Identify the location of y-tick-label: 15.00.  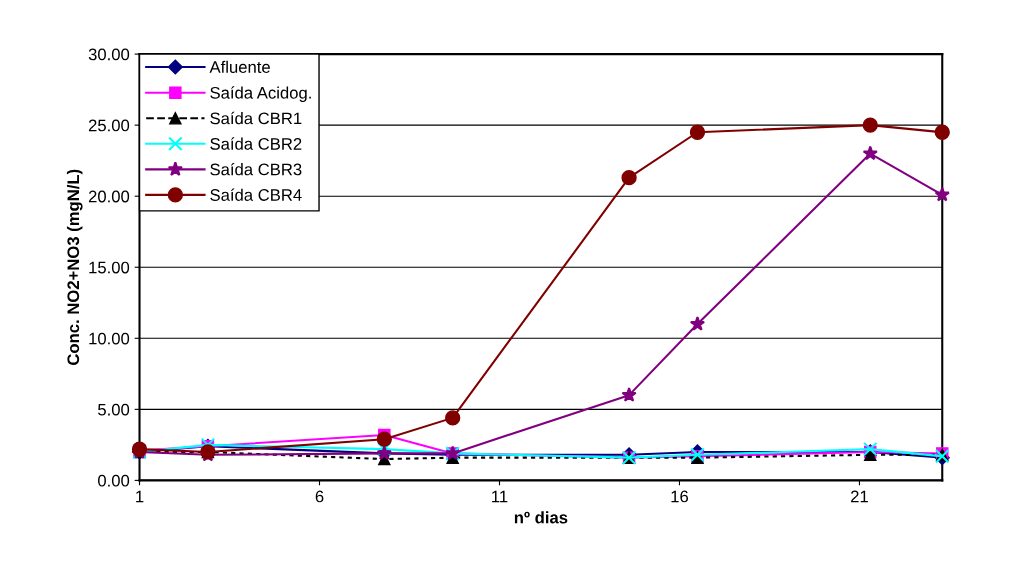
(109, 267).